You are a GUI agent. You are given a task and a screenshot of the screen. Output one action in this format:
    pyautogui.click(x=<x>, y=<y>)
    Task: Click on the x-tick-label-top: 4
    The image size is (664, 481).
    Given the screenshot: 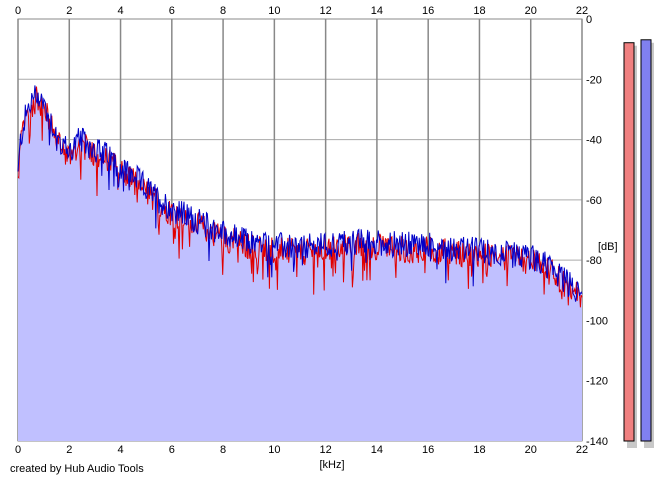 What is the action you would take?
    pyautogui.click(x=120, y=11)
    